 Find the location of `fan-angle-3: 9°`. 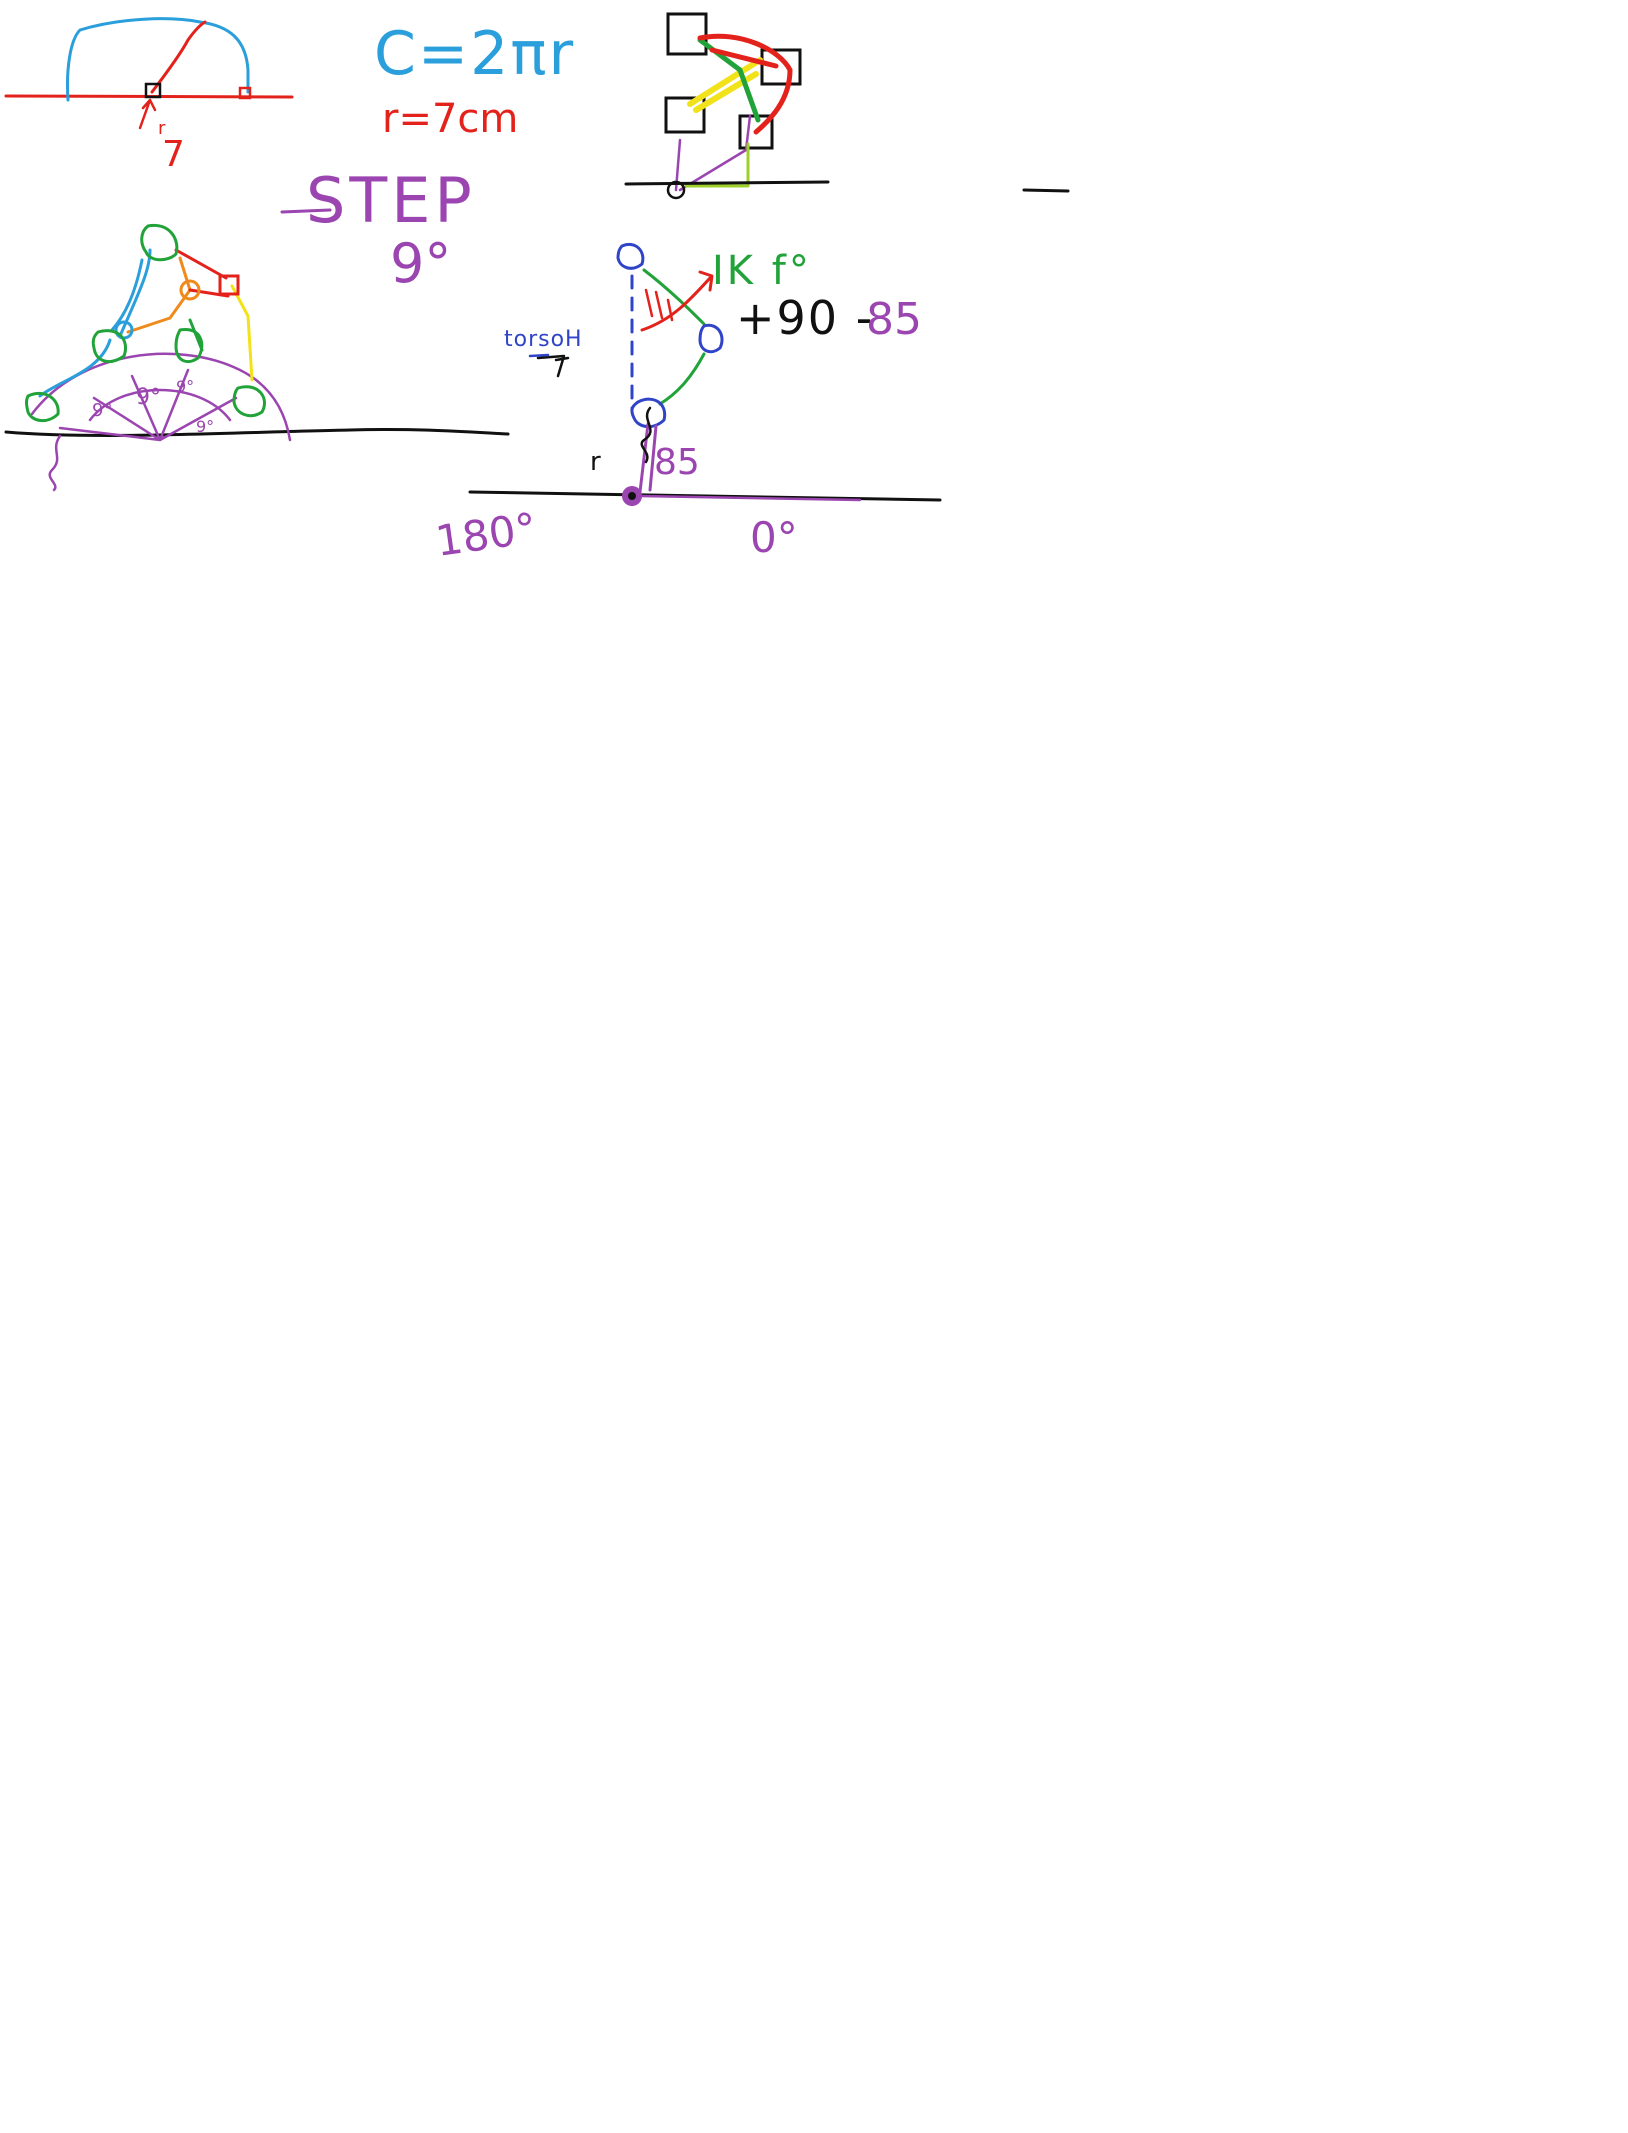

fan-angle-3: 9° is located at coordinates (185, 386).